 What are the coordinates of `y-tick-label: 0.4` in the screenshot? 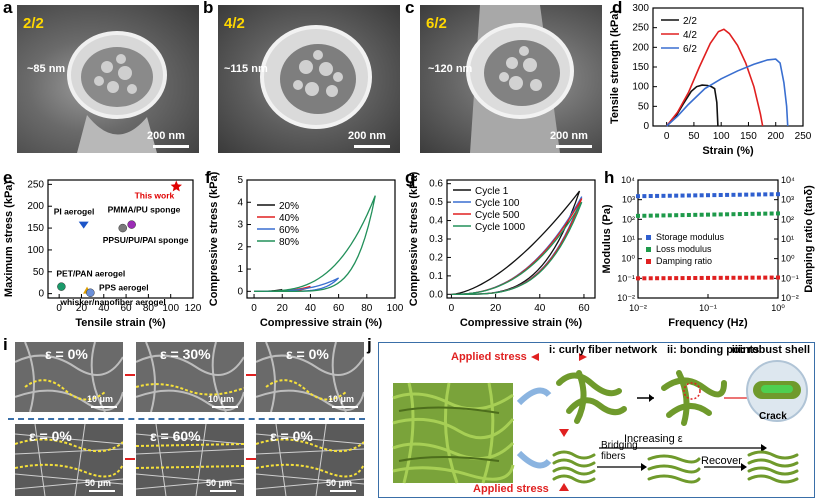 It's located at (436, 221).